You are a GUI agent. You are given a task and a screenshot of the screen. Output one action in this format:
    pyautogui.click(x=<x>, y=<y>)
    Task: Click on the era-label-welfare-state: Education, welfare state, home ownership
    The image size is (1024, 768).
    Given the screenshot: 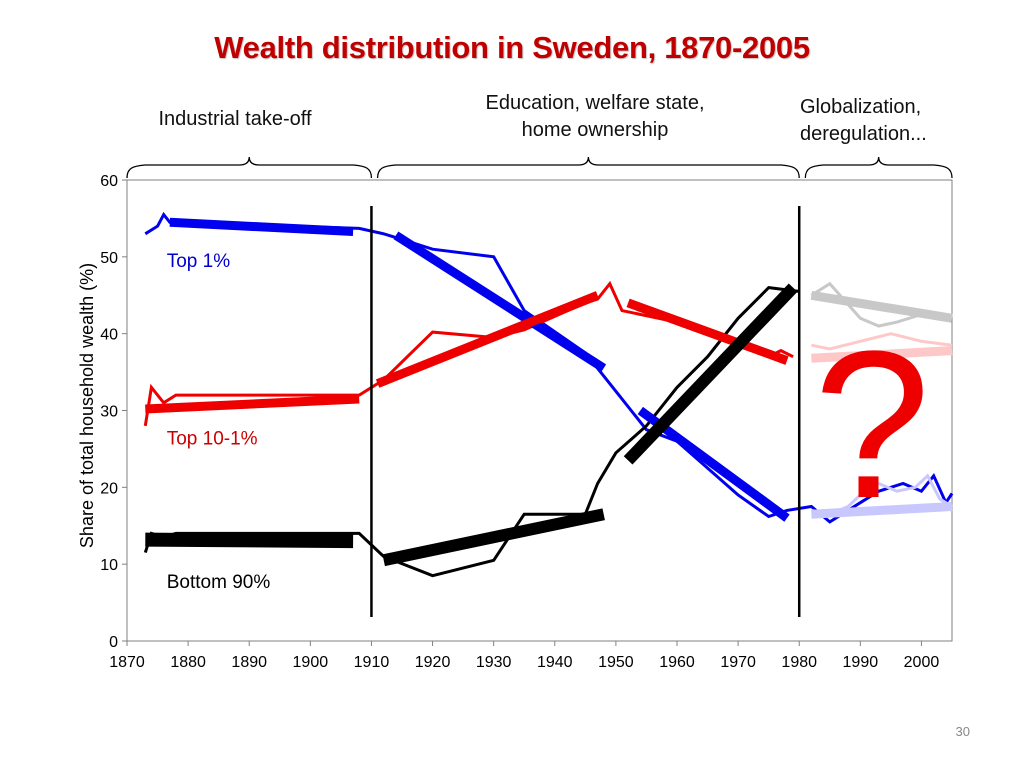 What is the action you would take?
    pyautogui.click(x=595, y=117)
    